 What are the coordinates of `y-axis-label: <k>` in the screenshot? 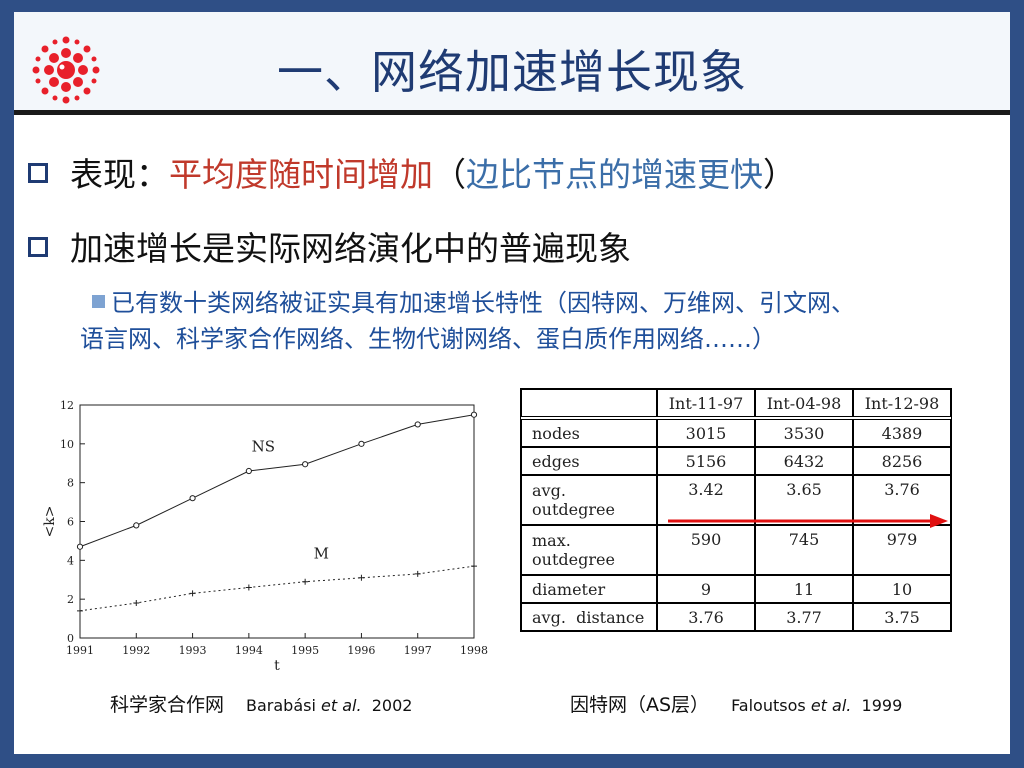 It's located at (50, 522).